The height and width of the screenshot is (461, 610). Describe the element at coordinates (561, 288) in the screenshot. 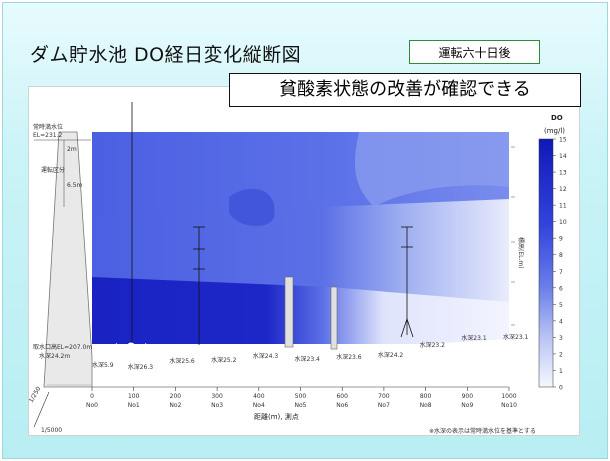

I see `legend-tick-label: 6` at that location.